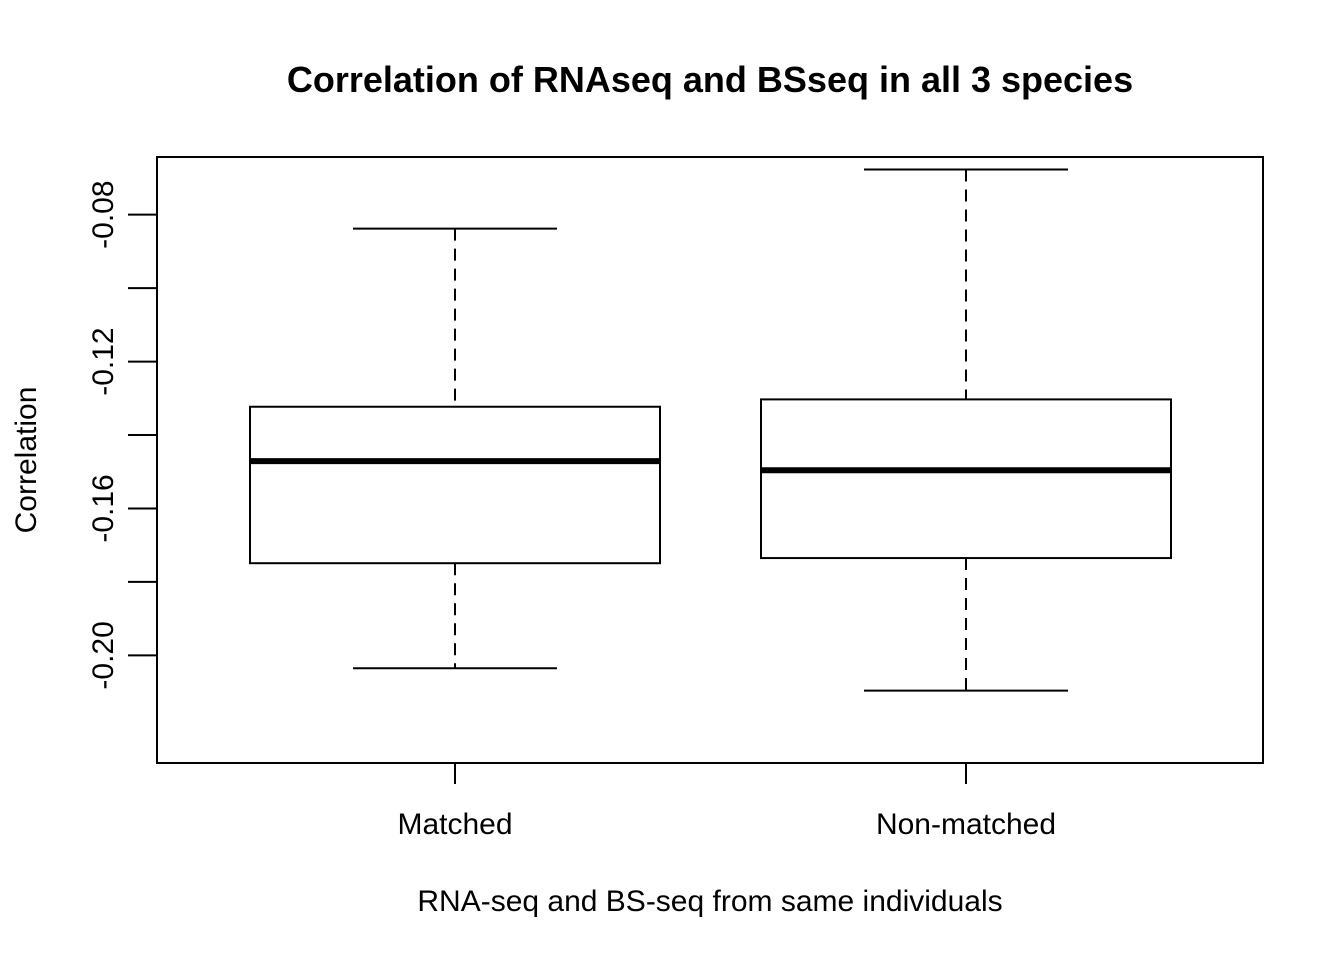 Image resolution: width=1344 pixels, height=960 pixels. What do you see at coordinates (966, 824) in the screenshot?
I see `x-tick-label: Non-matched` at bounding box center [966, 824].